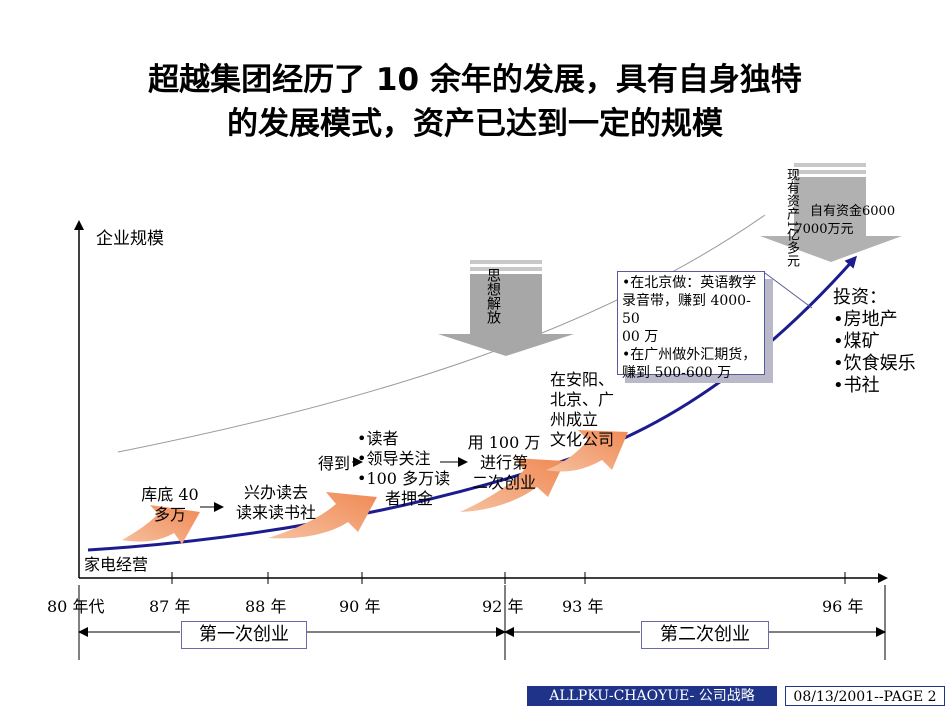 This screenshot has height=713, width=950. Describe the element at coordinates (689, 283) in the screenshot. I see `callout-line1: •在北京做：英语教学` at that location.